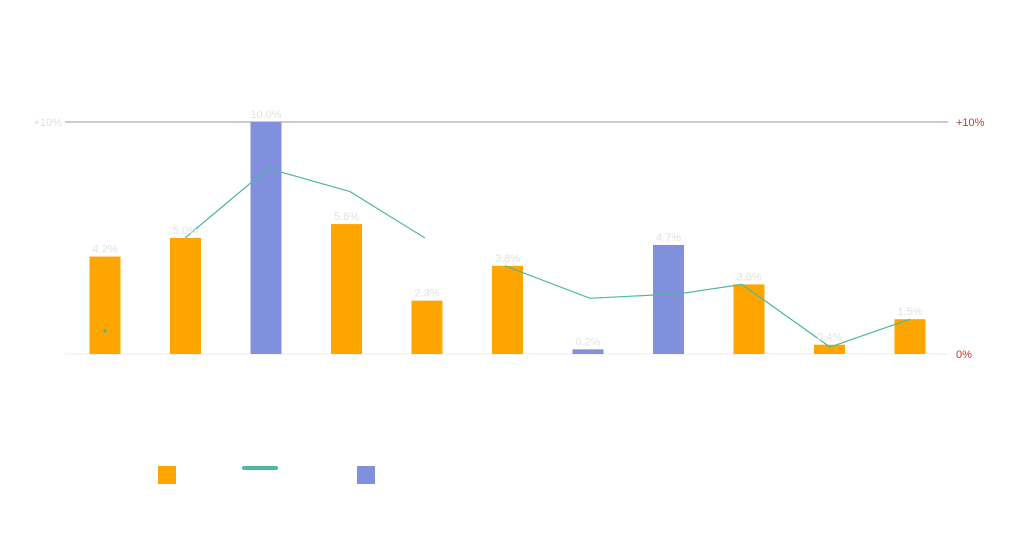  Describe the element at coordinates (587, 342) in the screenshot. I see `bar-label-7: 0.2%` at that location.